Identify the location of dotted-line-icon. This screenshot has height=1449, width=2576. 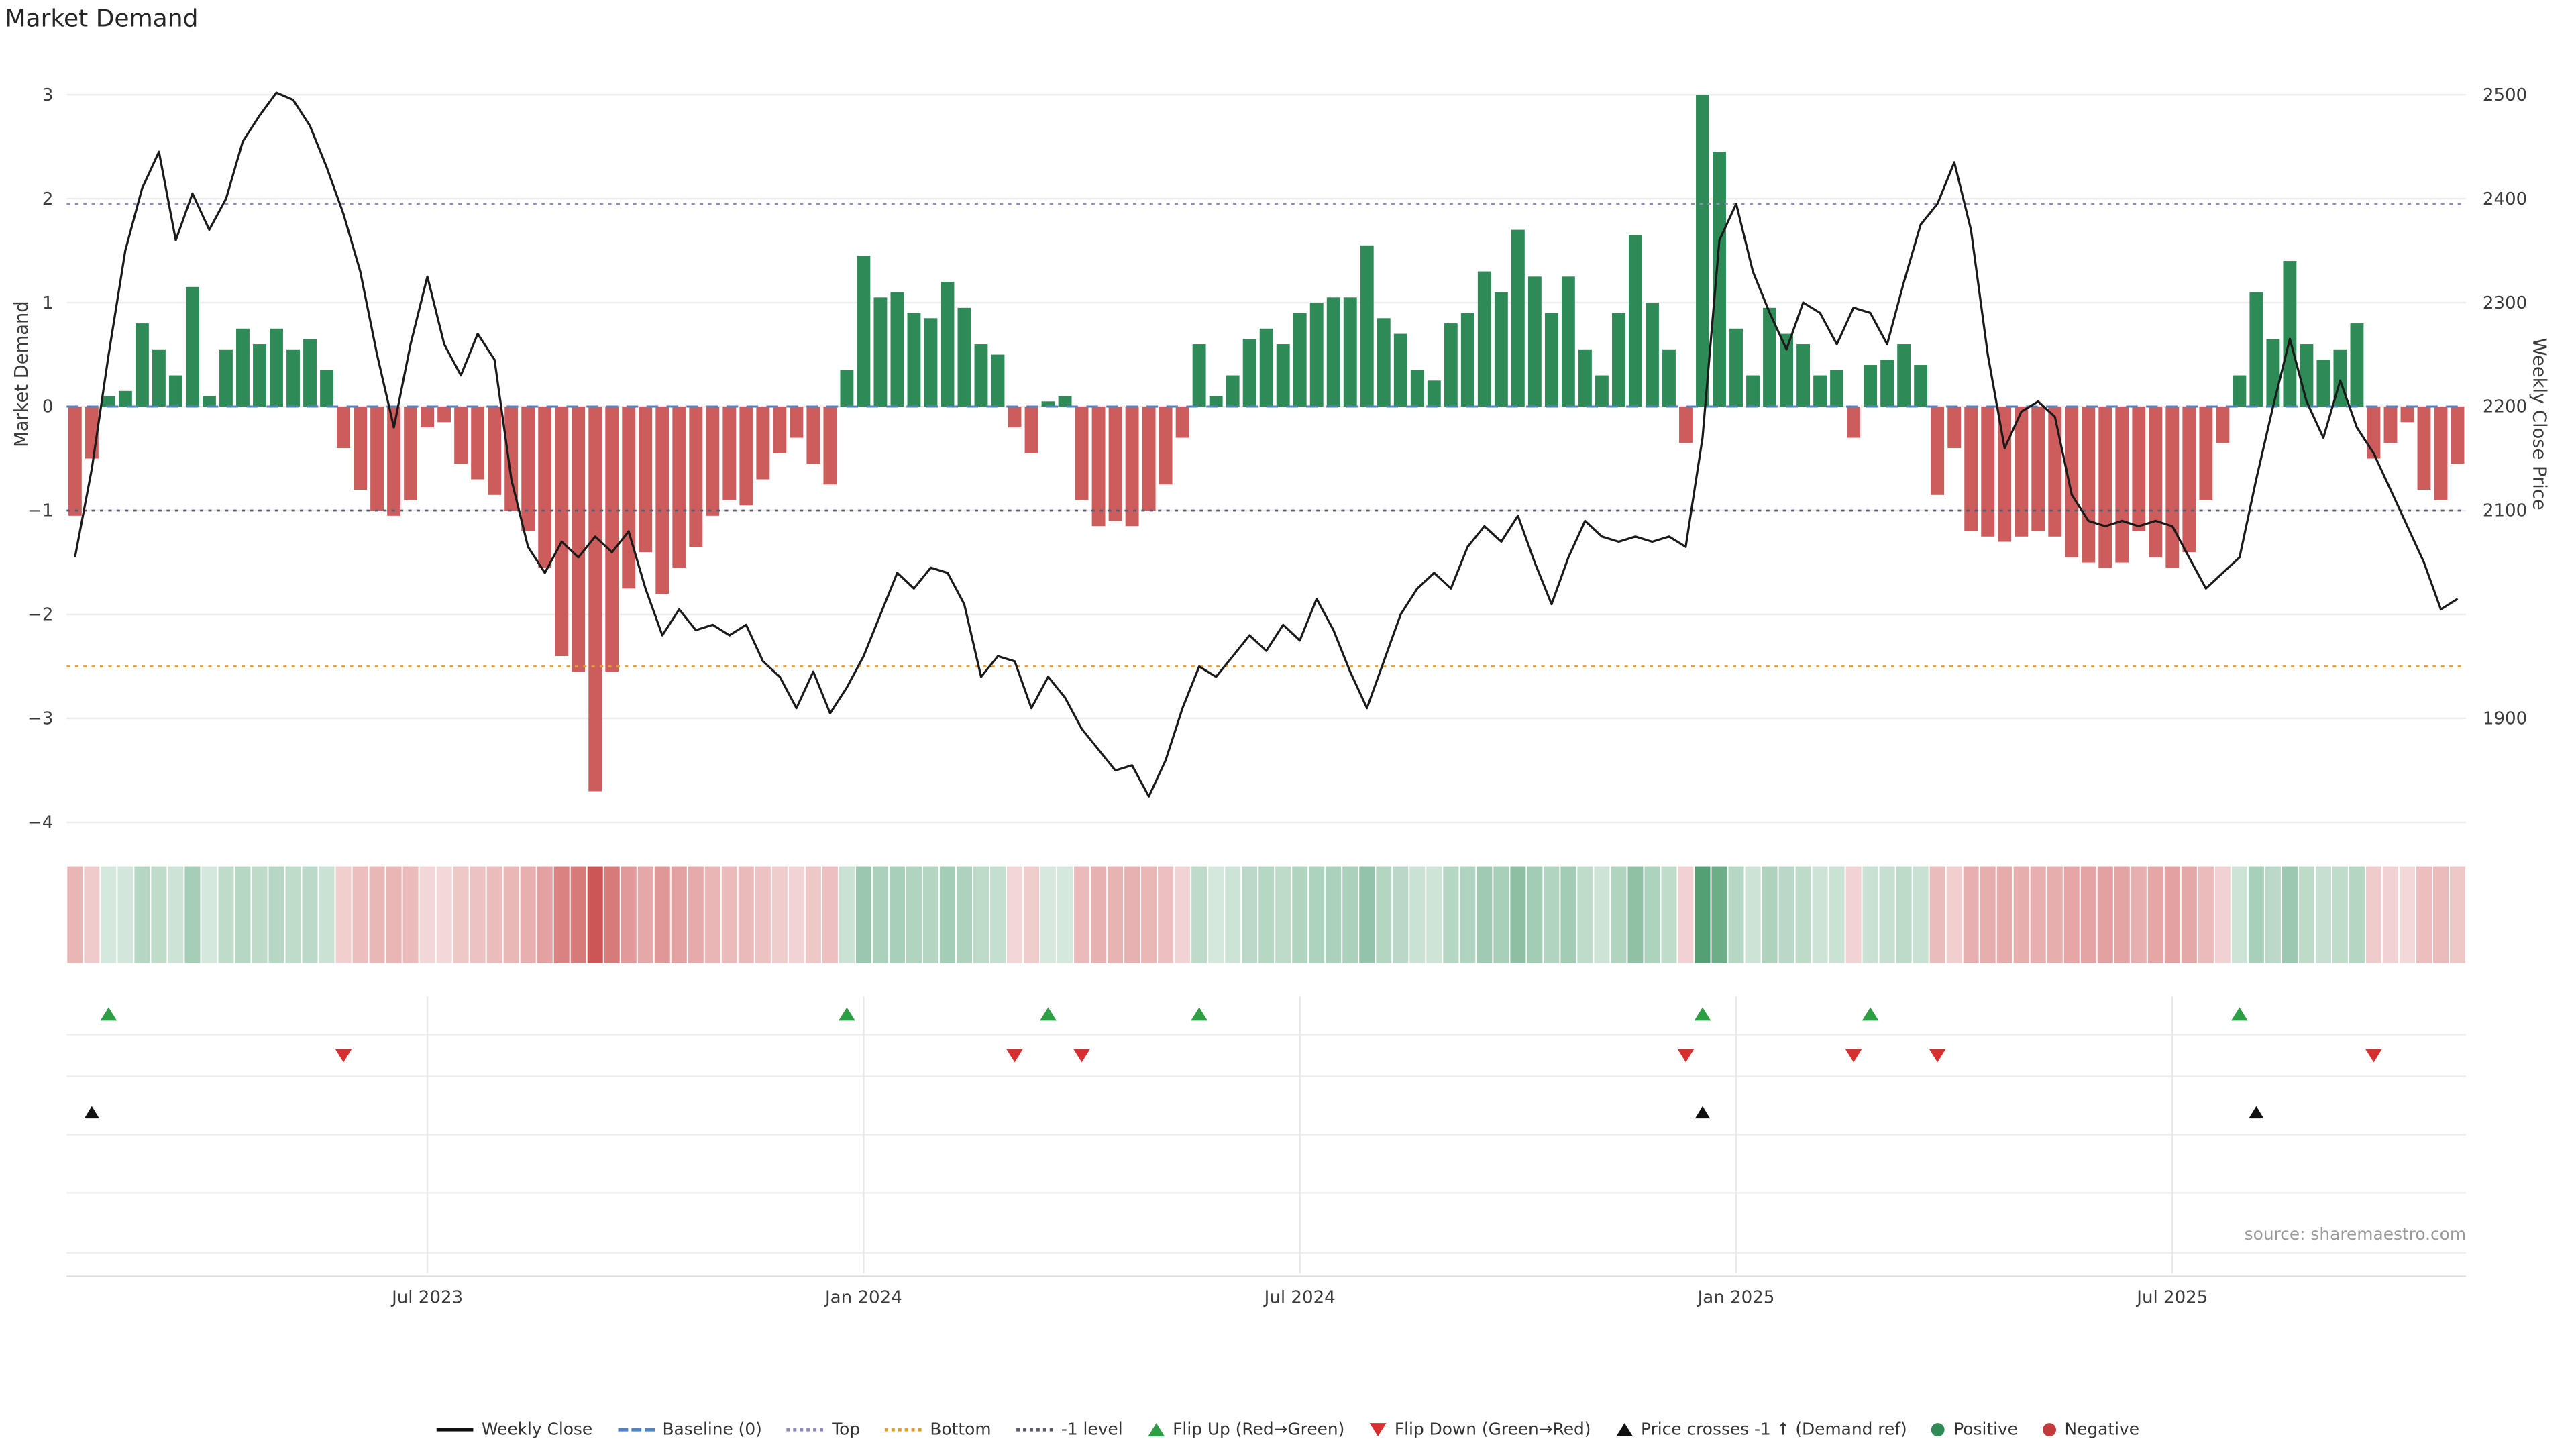
(805, 1430).